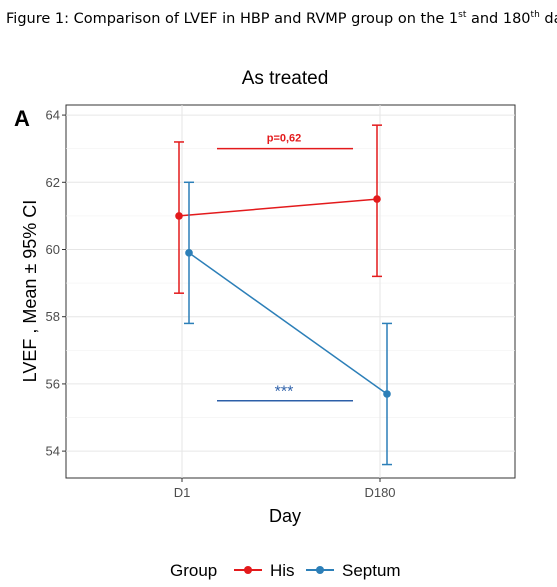 This screenshot has height=587, width=557. Describe the element at coordinates (53, 182) in the screenshot. I see `y-tick-label: 62` at that location.